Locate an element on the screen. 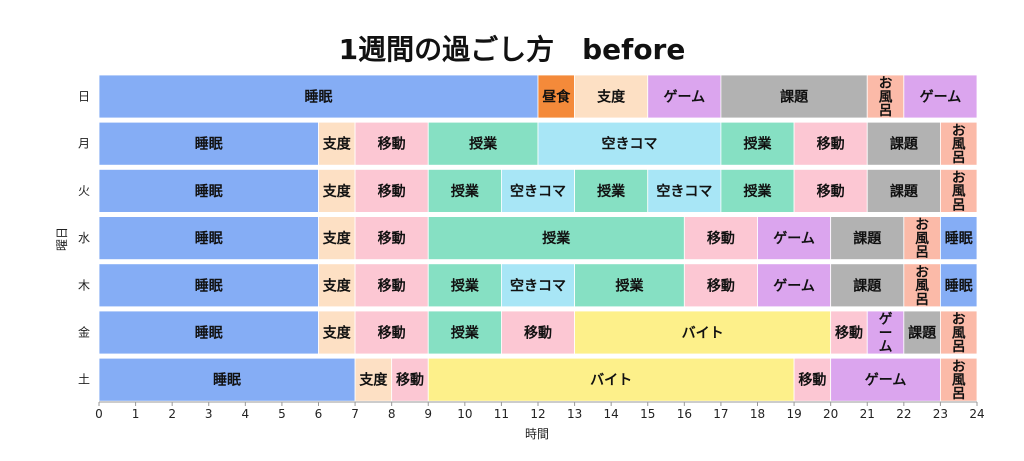 The image size is (1024, 461). x-tick-label: 18 is located at coordinates (757, 414).